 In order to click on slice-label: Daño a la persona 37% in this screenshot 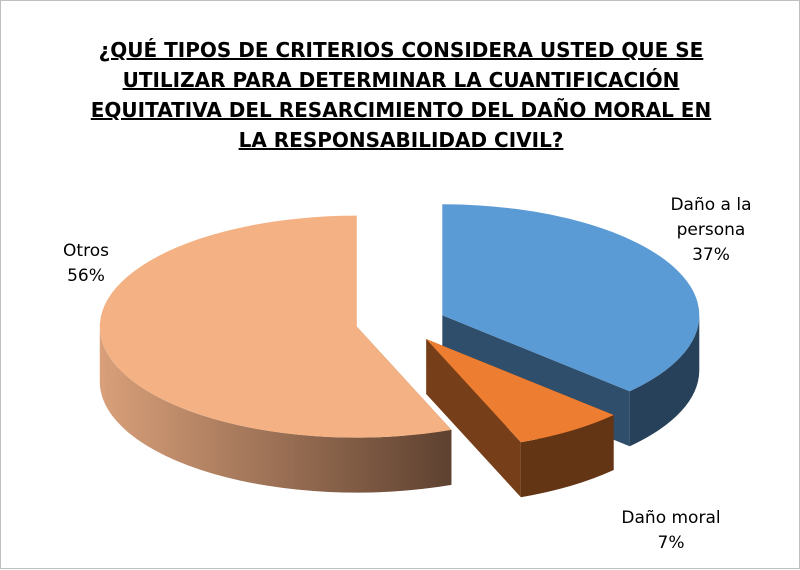, I will do `click(711, 230)`.